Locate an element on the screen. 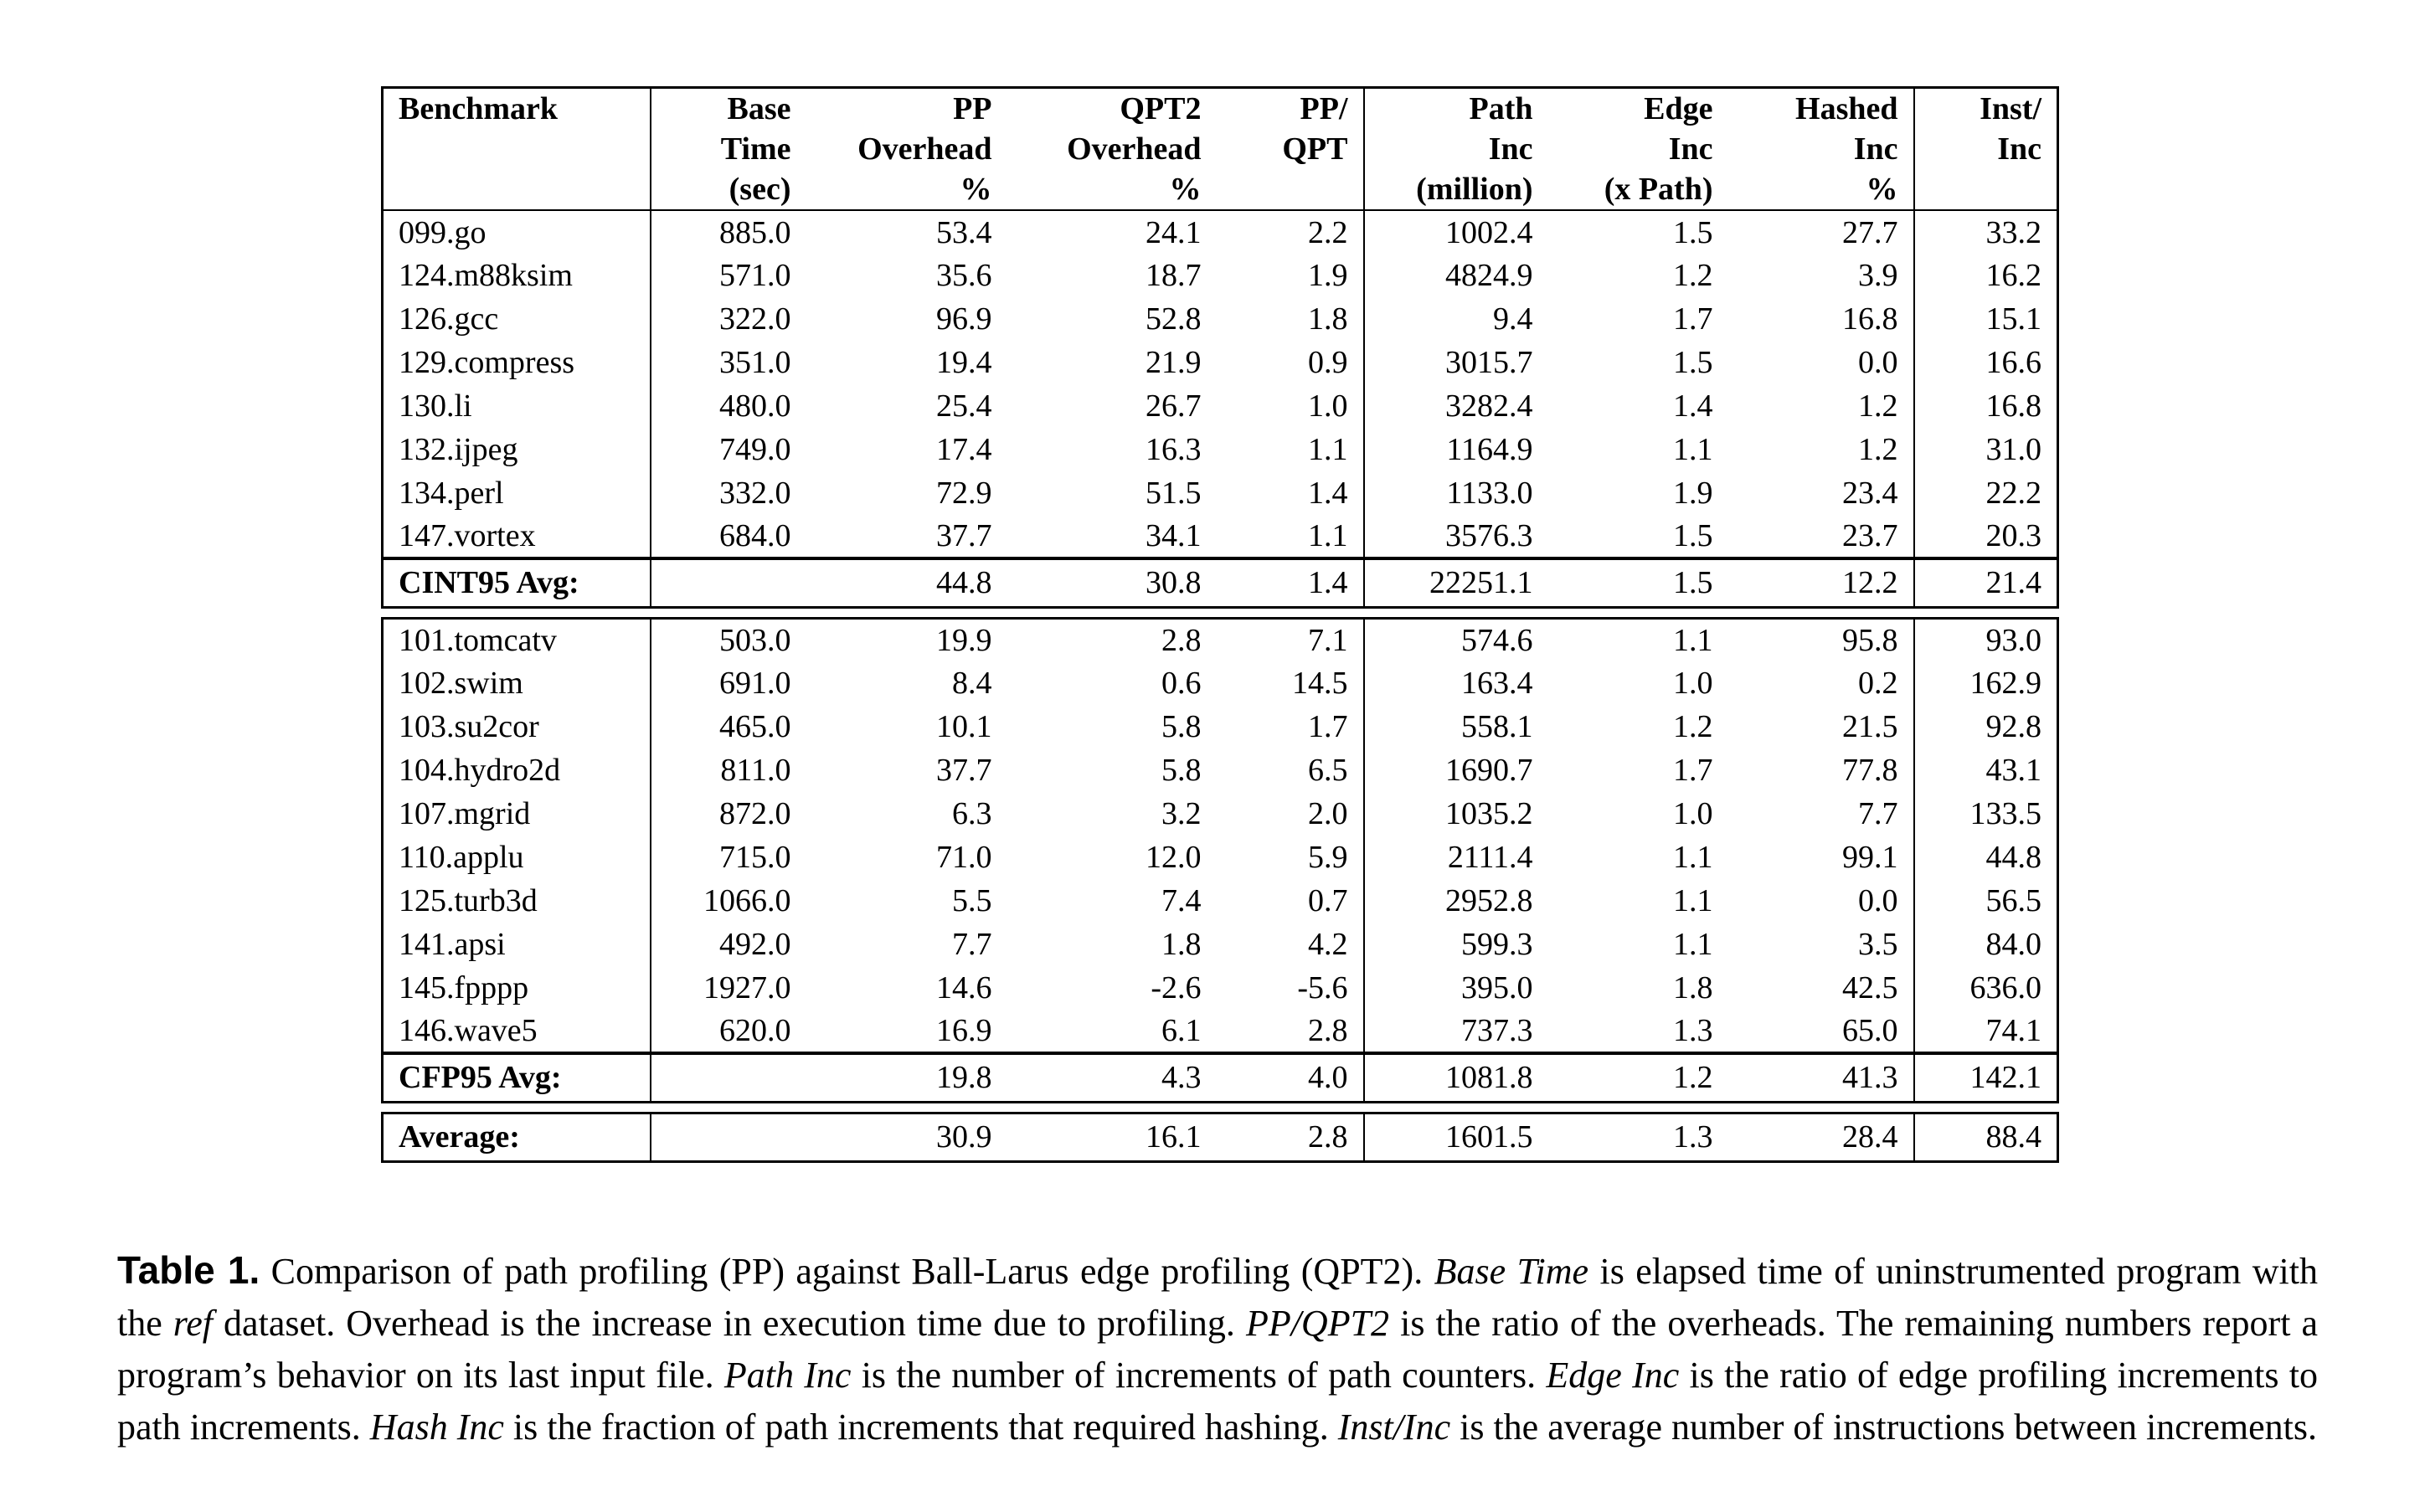  value-cell: 1002.4 is located at coordinates (1489, 232).